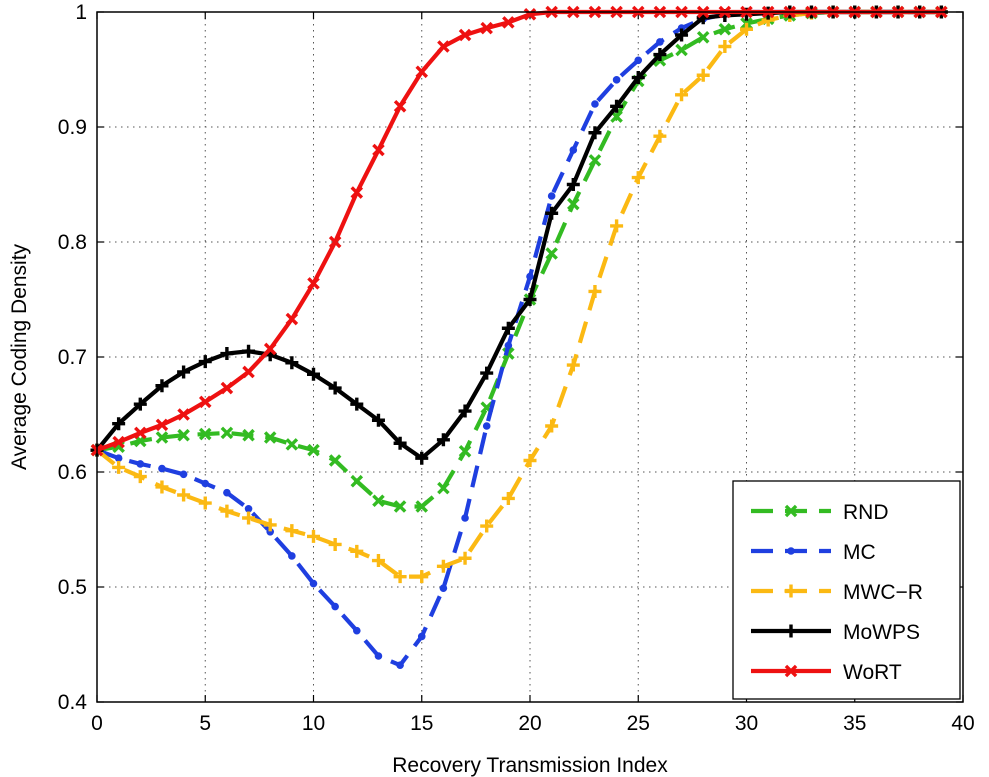 The height and width of the screenshot is (777, 989). Describe the element at coordinates (313, 723) in the screenshot. I see `x-tick-label: 10` at that location.